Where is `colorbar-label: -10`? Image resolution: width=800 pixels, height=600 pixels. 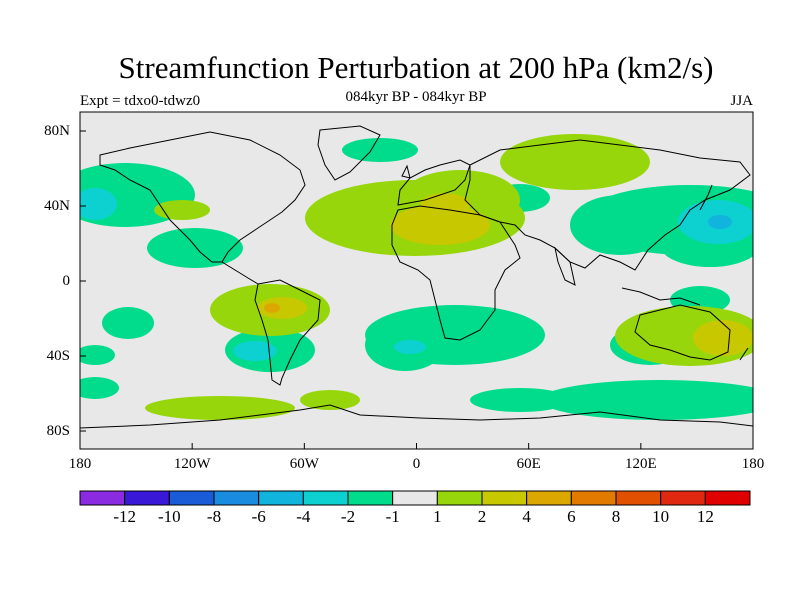
colorbar-label: -10 is located at coordinates (169, 516).